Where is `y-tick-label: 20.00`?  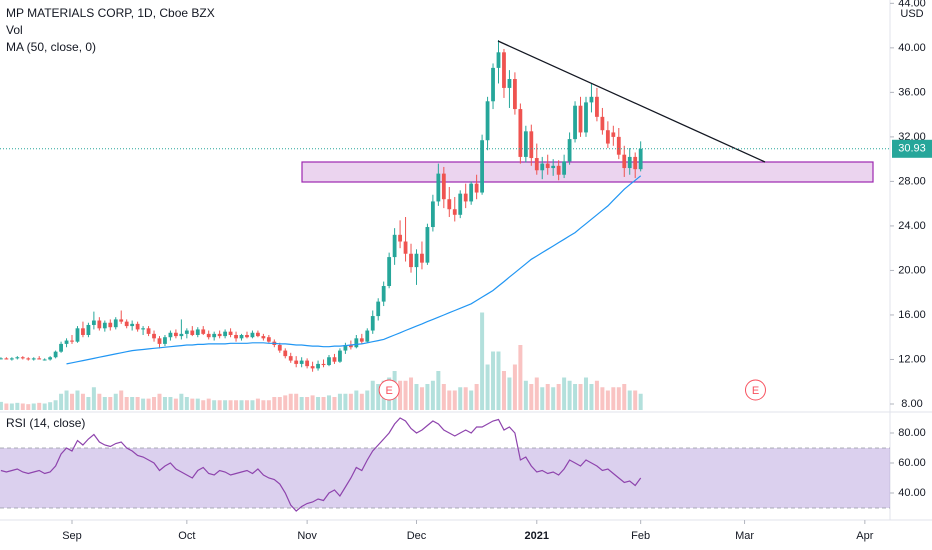
y-tick-label: 20.00 is located at coordinates (912, 270).